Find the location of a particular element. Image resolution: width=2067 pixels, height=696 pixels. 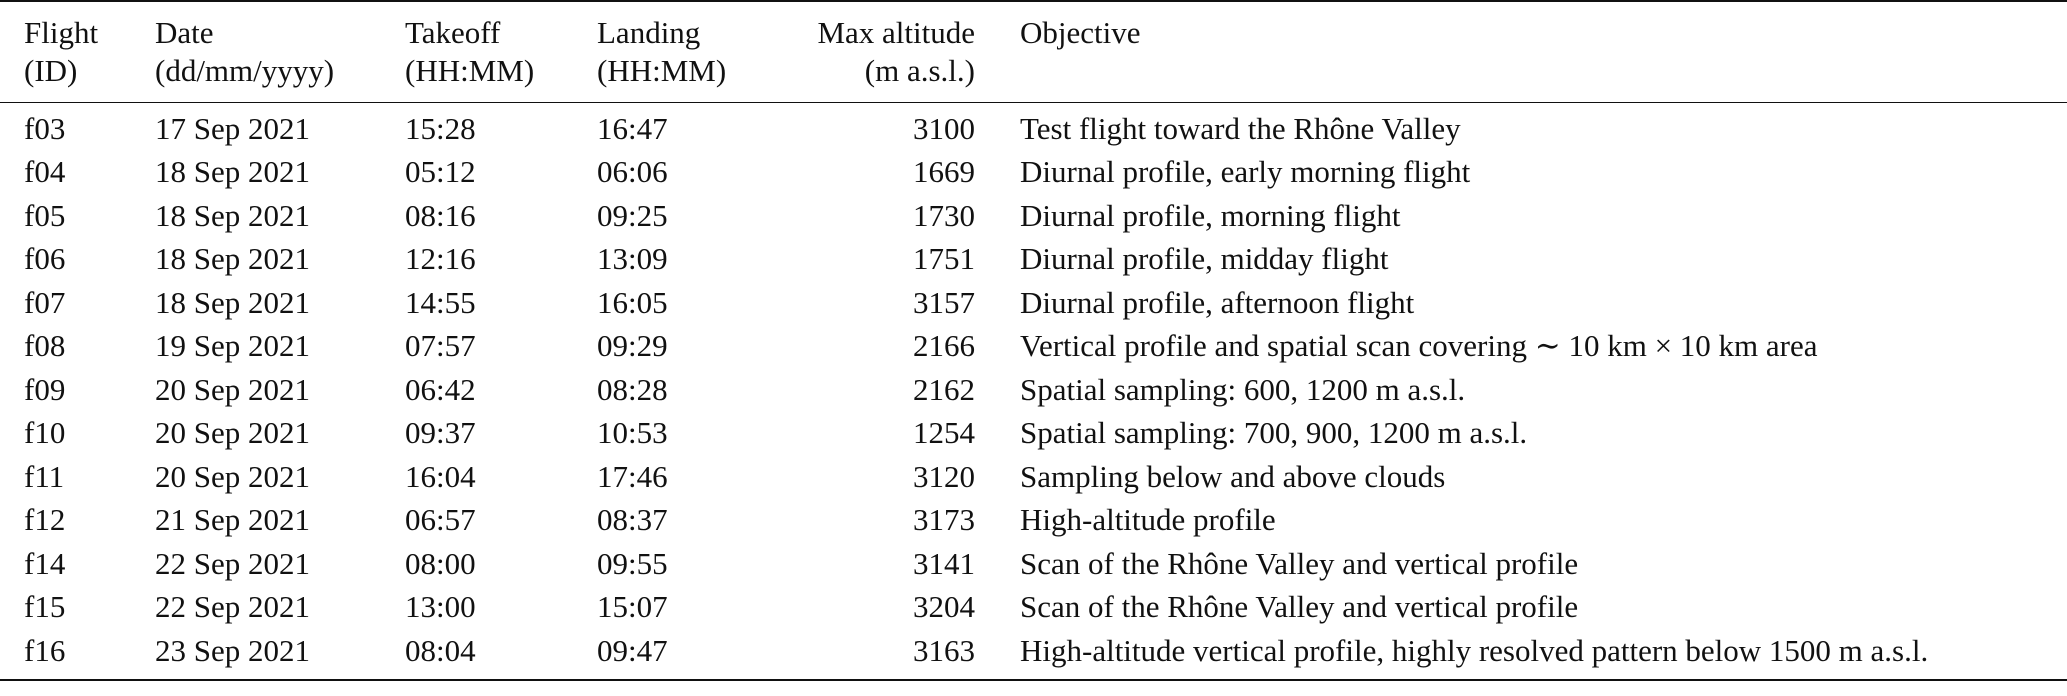

cell-takeoff: 05:12 is located at coordinates (440, 172).